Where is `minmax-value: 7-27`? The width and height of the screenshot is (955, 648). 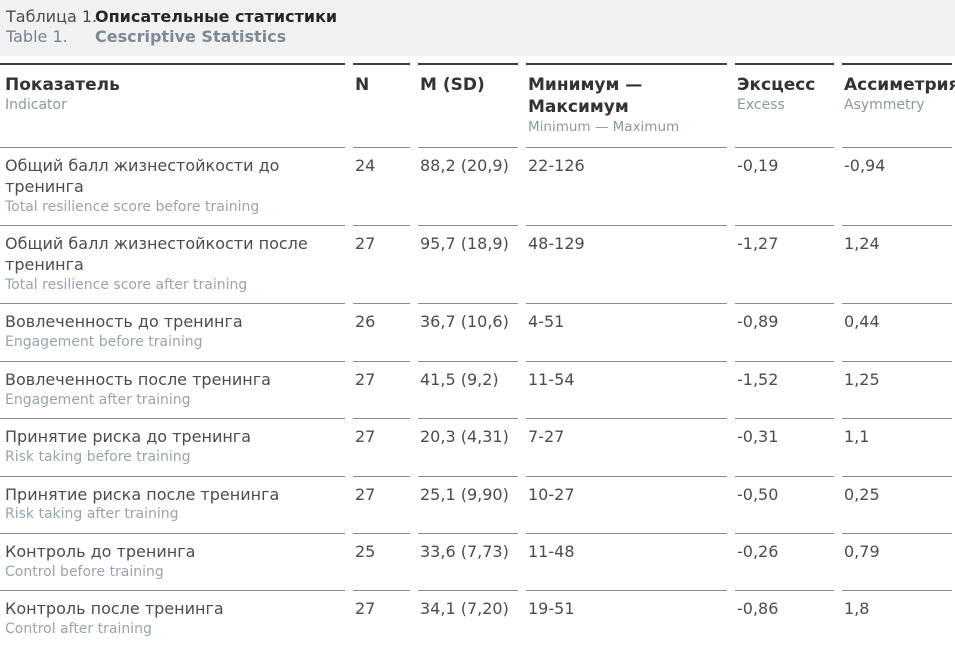 minmax-value: 7-27 is located at coordinates (546, 437).